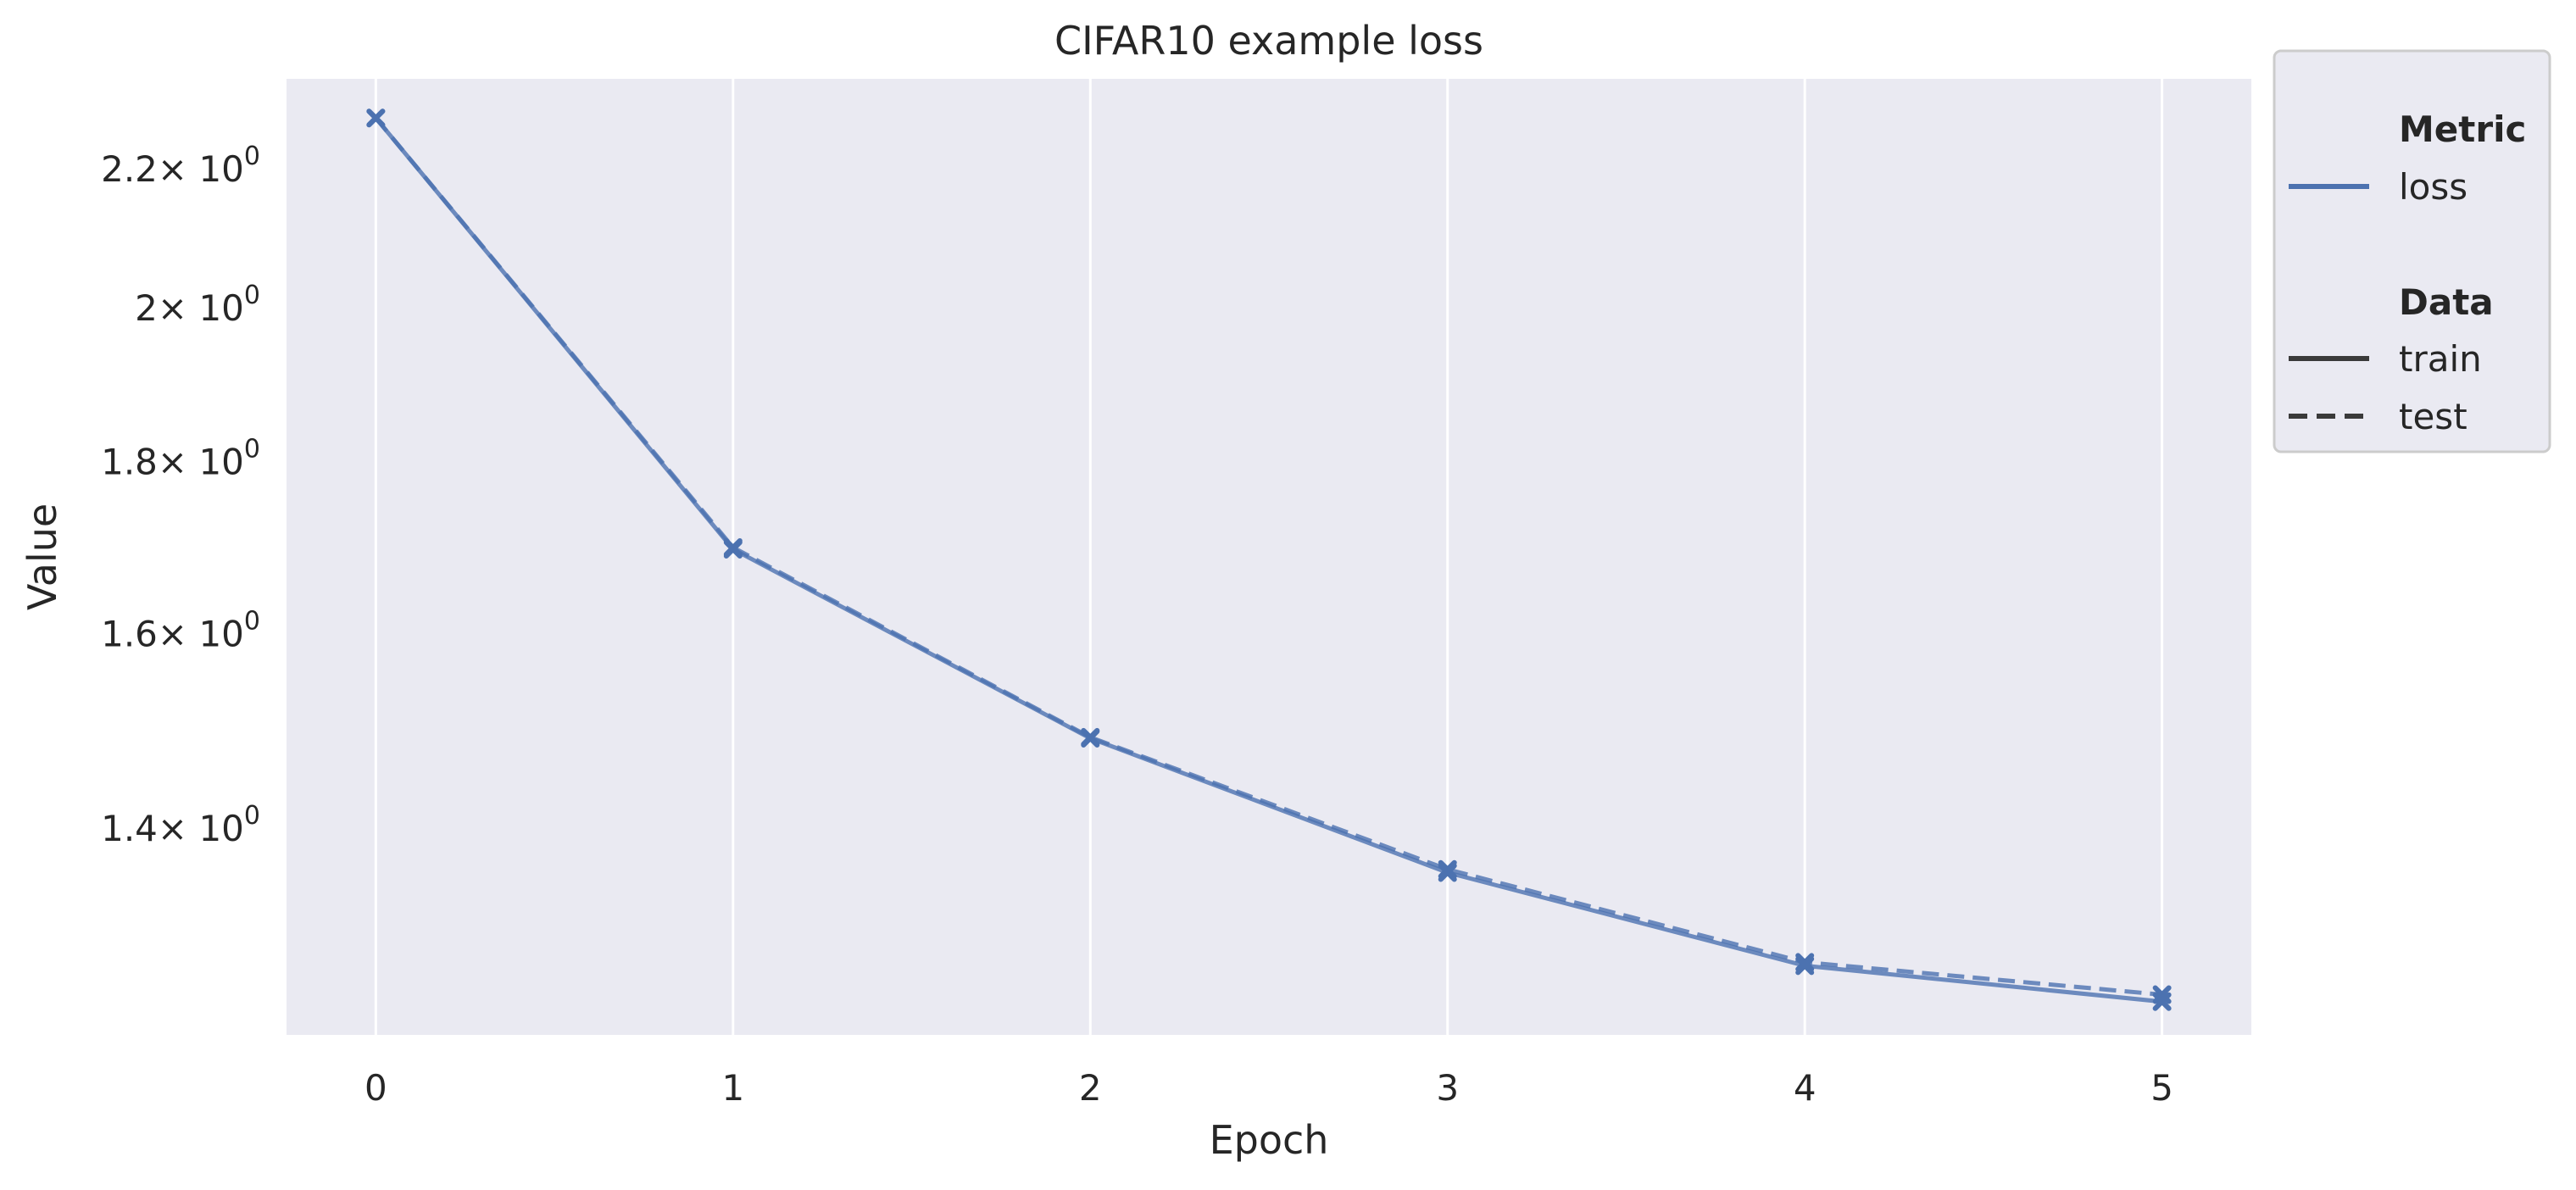 This screenshot has width=2576, height=1190. I want to click on legend-label-test: test, so click(2433, 417).